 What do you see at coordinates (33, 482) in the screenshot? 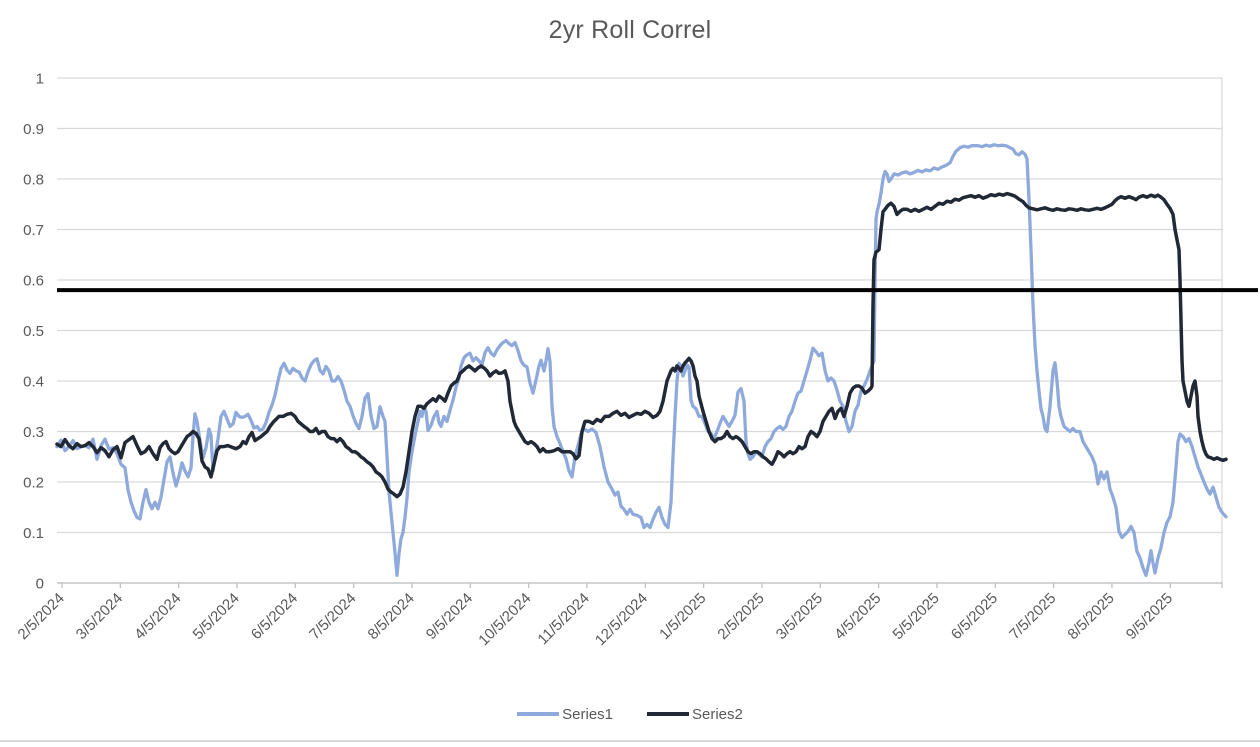
I see `y-tick-label: 0.2` at bounding box center [33, 482].